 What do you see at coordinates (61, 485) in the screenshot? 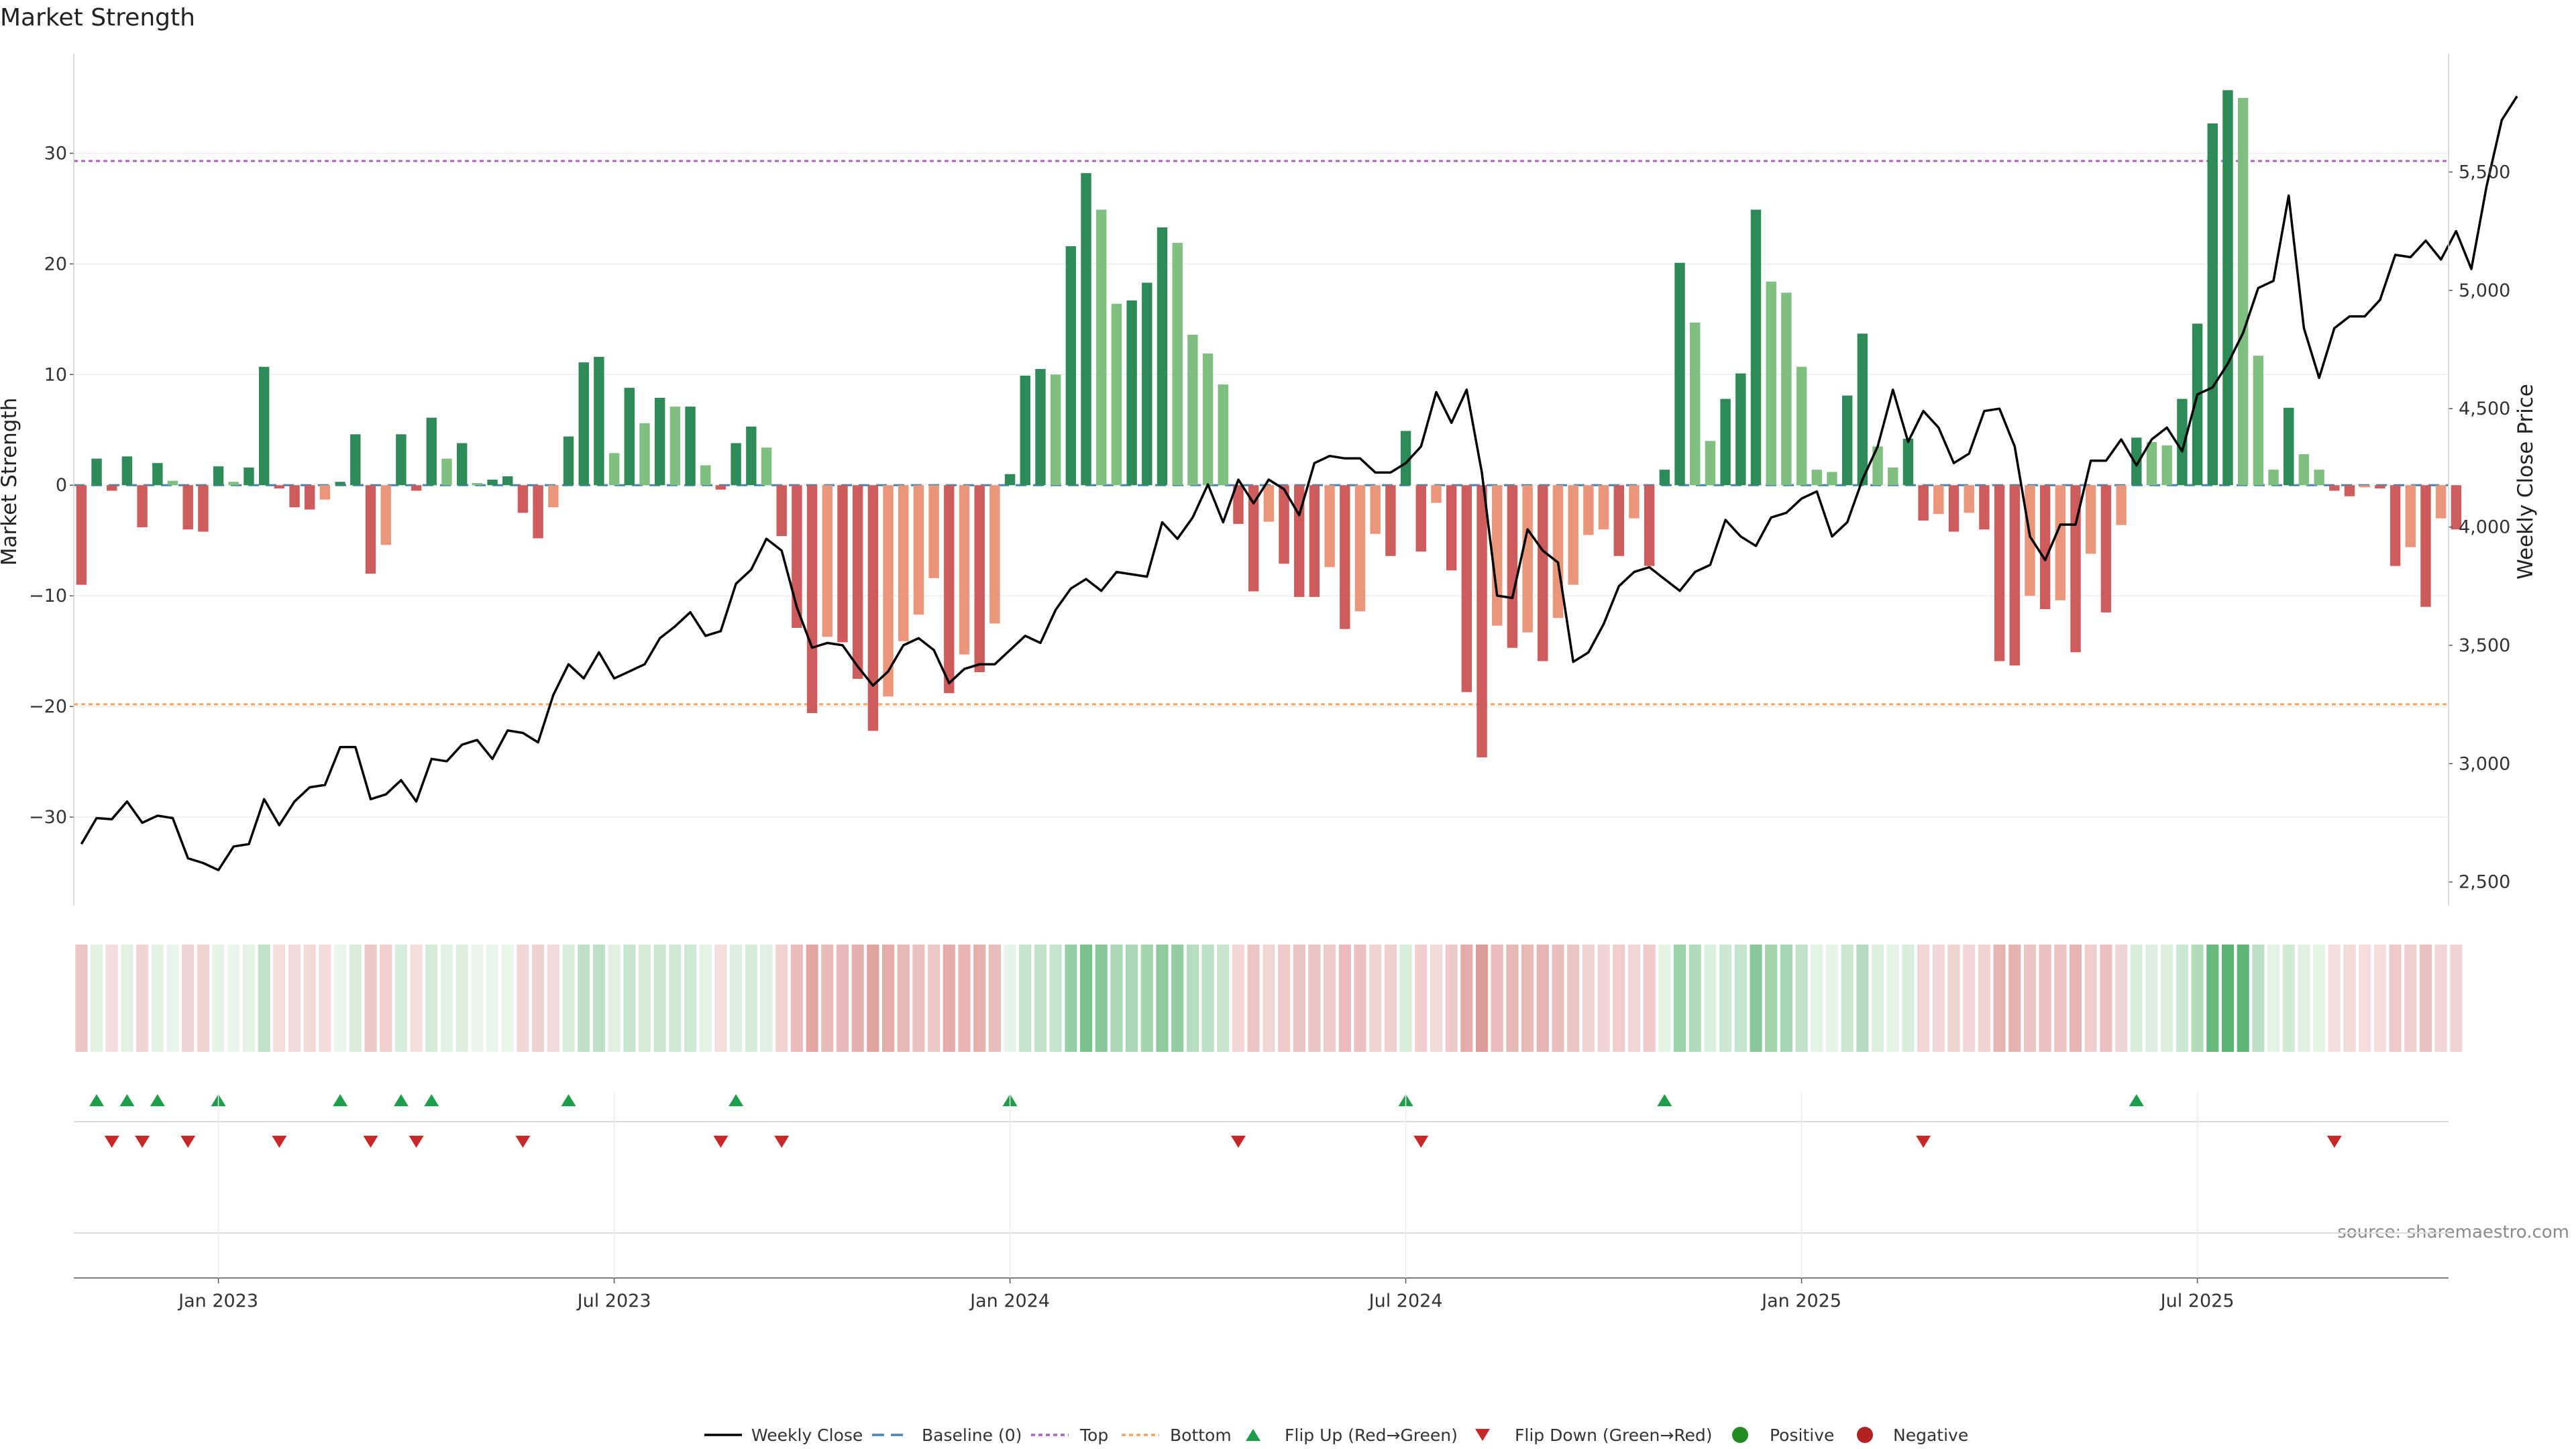
I see `left-tick-label: 0` at bounding box center [61, 485].